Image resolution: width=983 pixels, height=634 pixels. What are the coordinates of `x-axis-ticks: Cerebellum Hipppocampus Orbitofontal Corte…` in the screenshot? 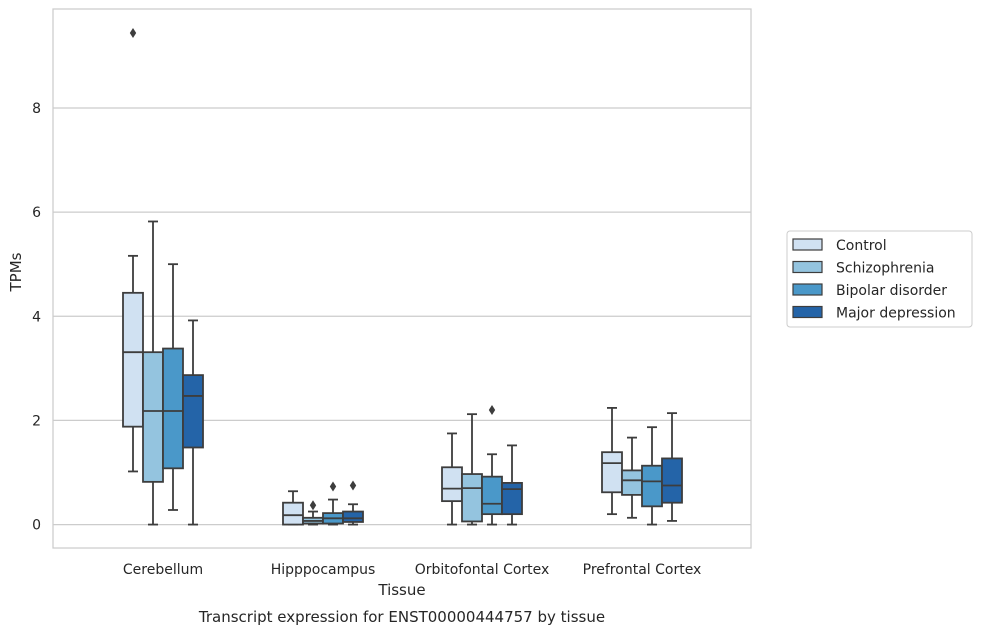 It's located at (412, 570).